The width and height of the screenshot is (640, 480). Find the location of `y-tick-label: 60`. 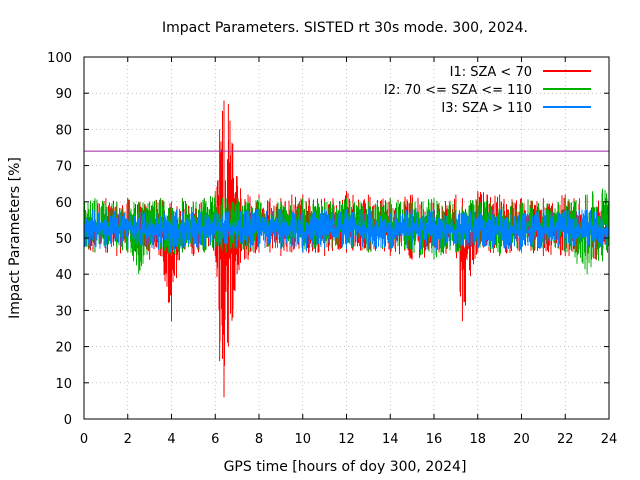

y-tick-label: 60 is located at coordinates (63, 203).